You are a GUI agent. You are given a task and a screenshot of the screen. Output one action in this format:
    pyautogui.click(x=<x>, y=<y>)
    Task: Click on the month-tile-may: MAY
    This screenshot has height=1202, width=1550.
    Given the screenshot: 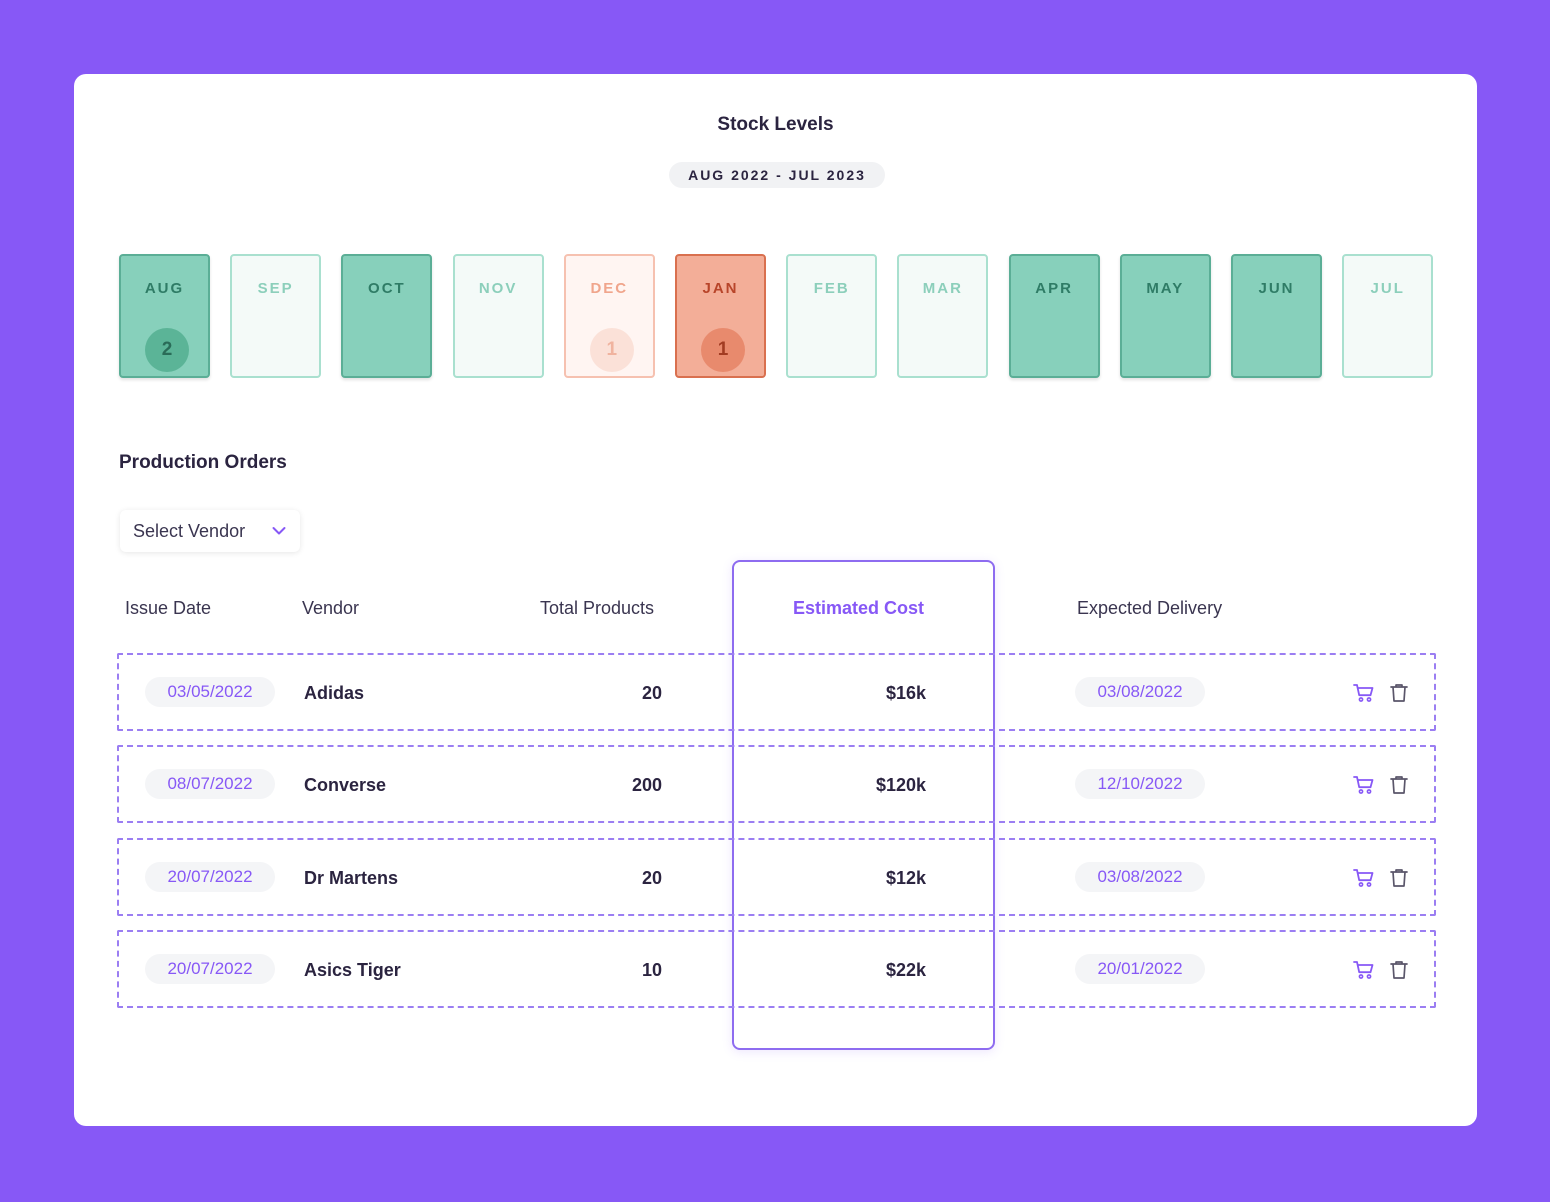 What is the action you would take?
    pyautogui.click(x=1165, y=316)
    